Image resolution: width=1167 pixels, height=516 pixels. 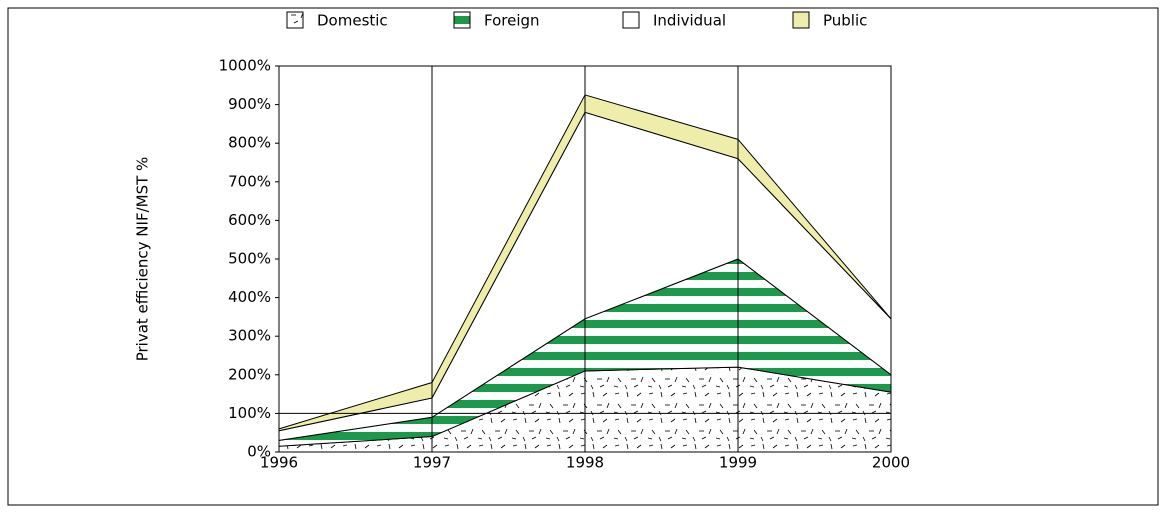 I want to click on legend-label: Individual, so click(x=689, y=21).